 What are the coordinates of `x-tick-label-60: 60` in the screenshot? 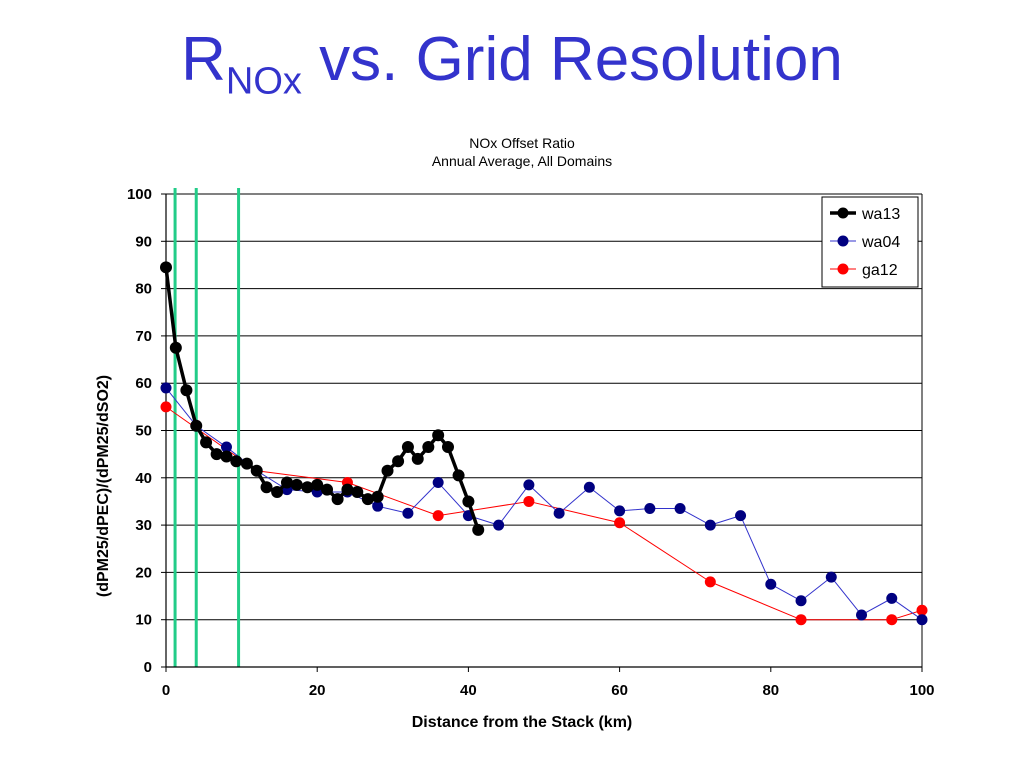 It's located at (619, 690).